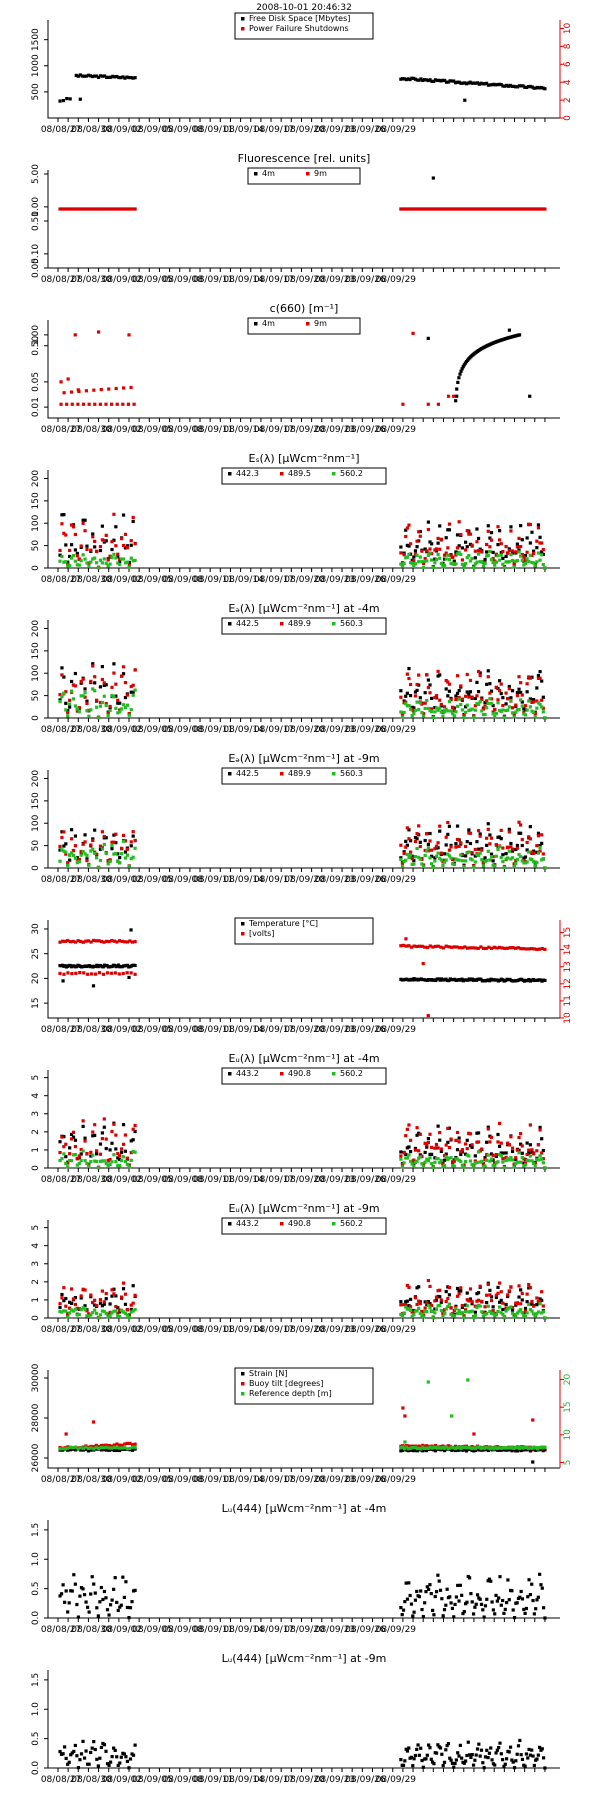 Image resolution: width=600 pixels, height=1800 pixels. I want to click on chart-title: Eₔ(λ) [μWcm⁻²nm⁻¹] at -9m, so click(303, 758).